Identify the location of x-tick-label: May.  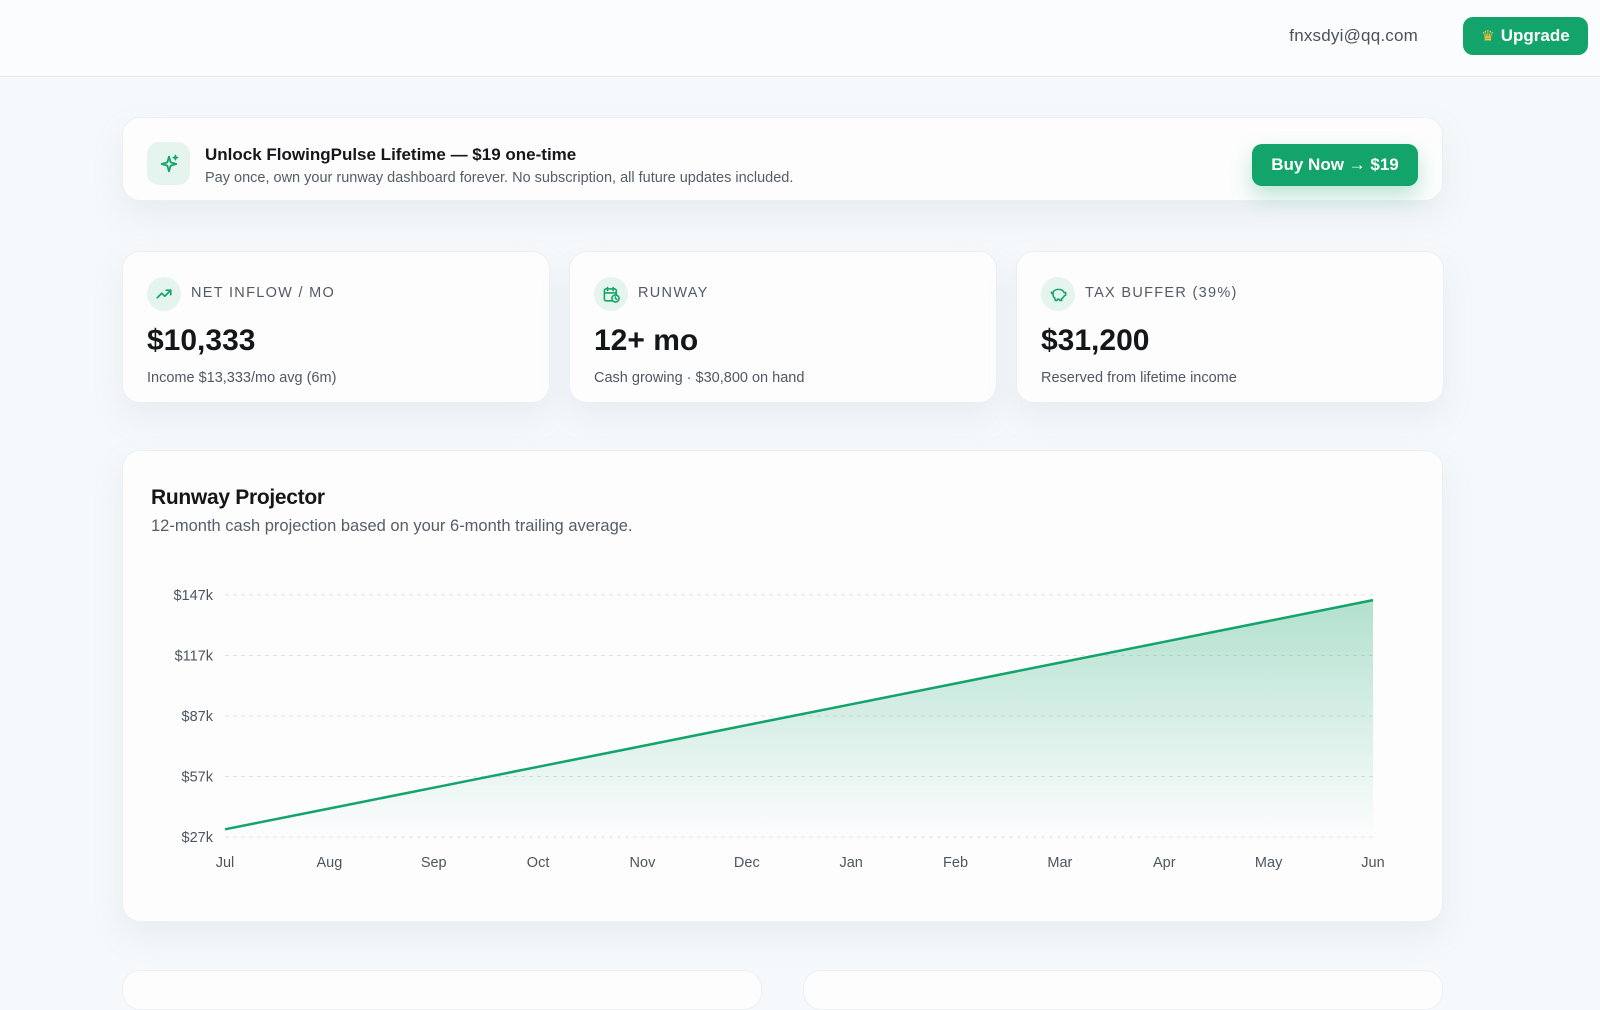
(1269, 863).